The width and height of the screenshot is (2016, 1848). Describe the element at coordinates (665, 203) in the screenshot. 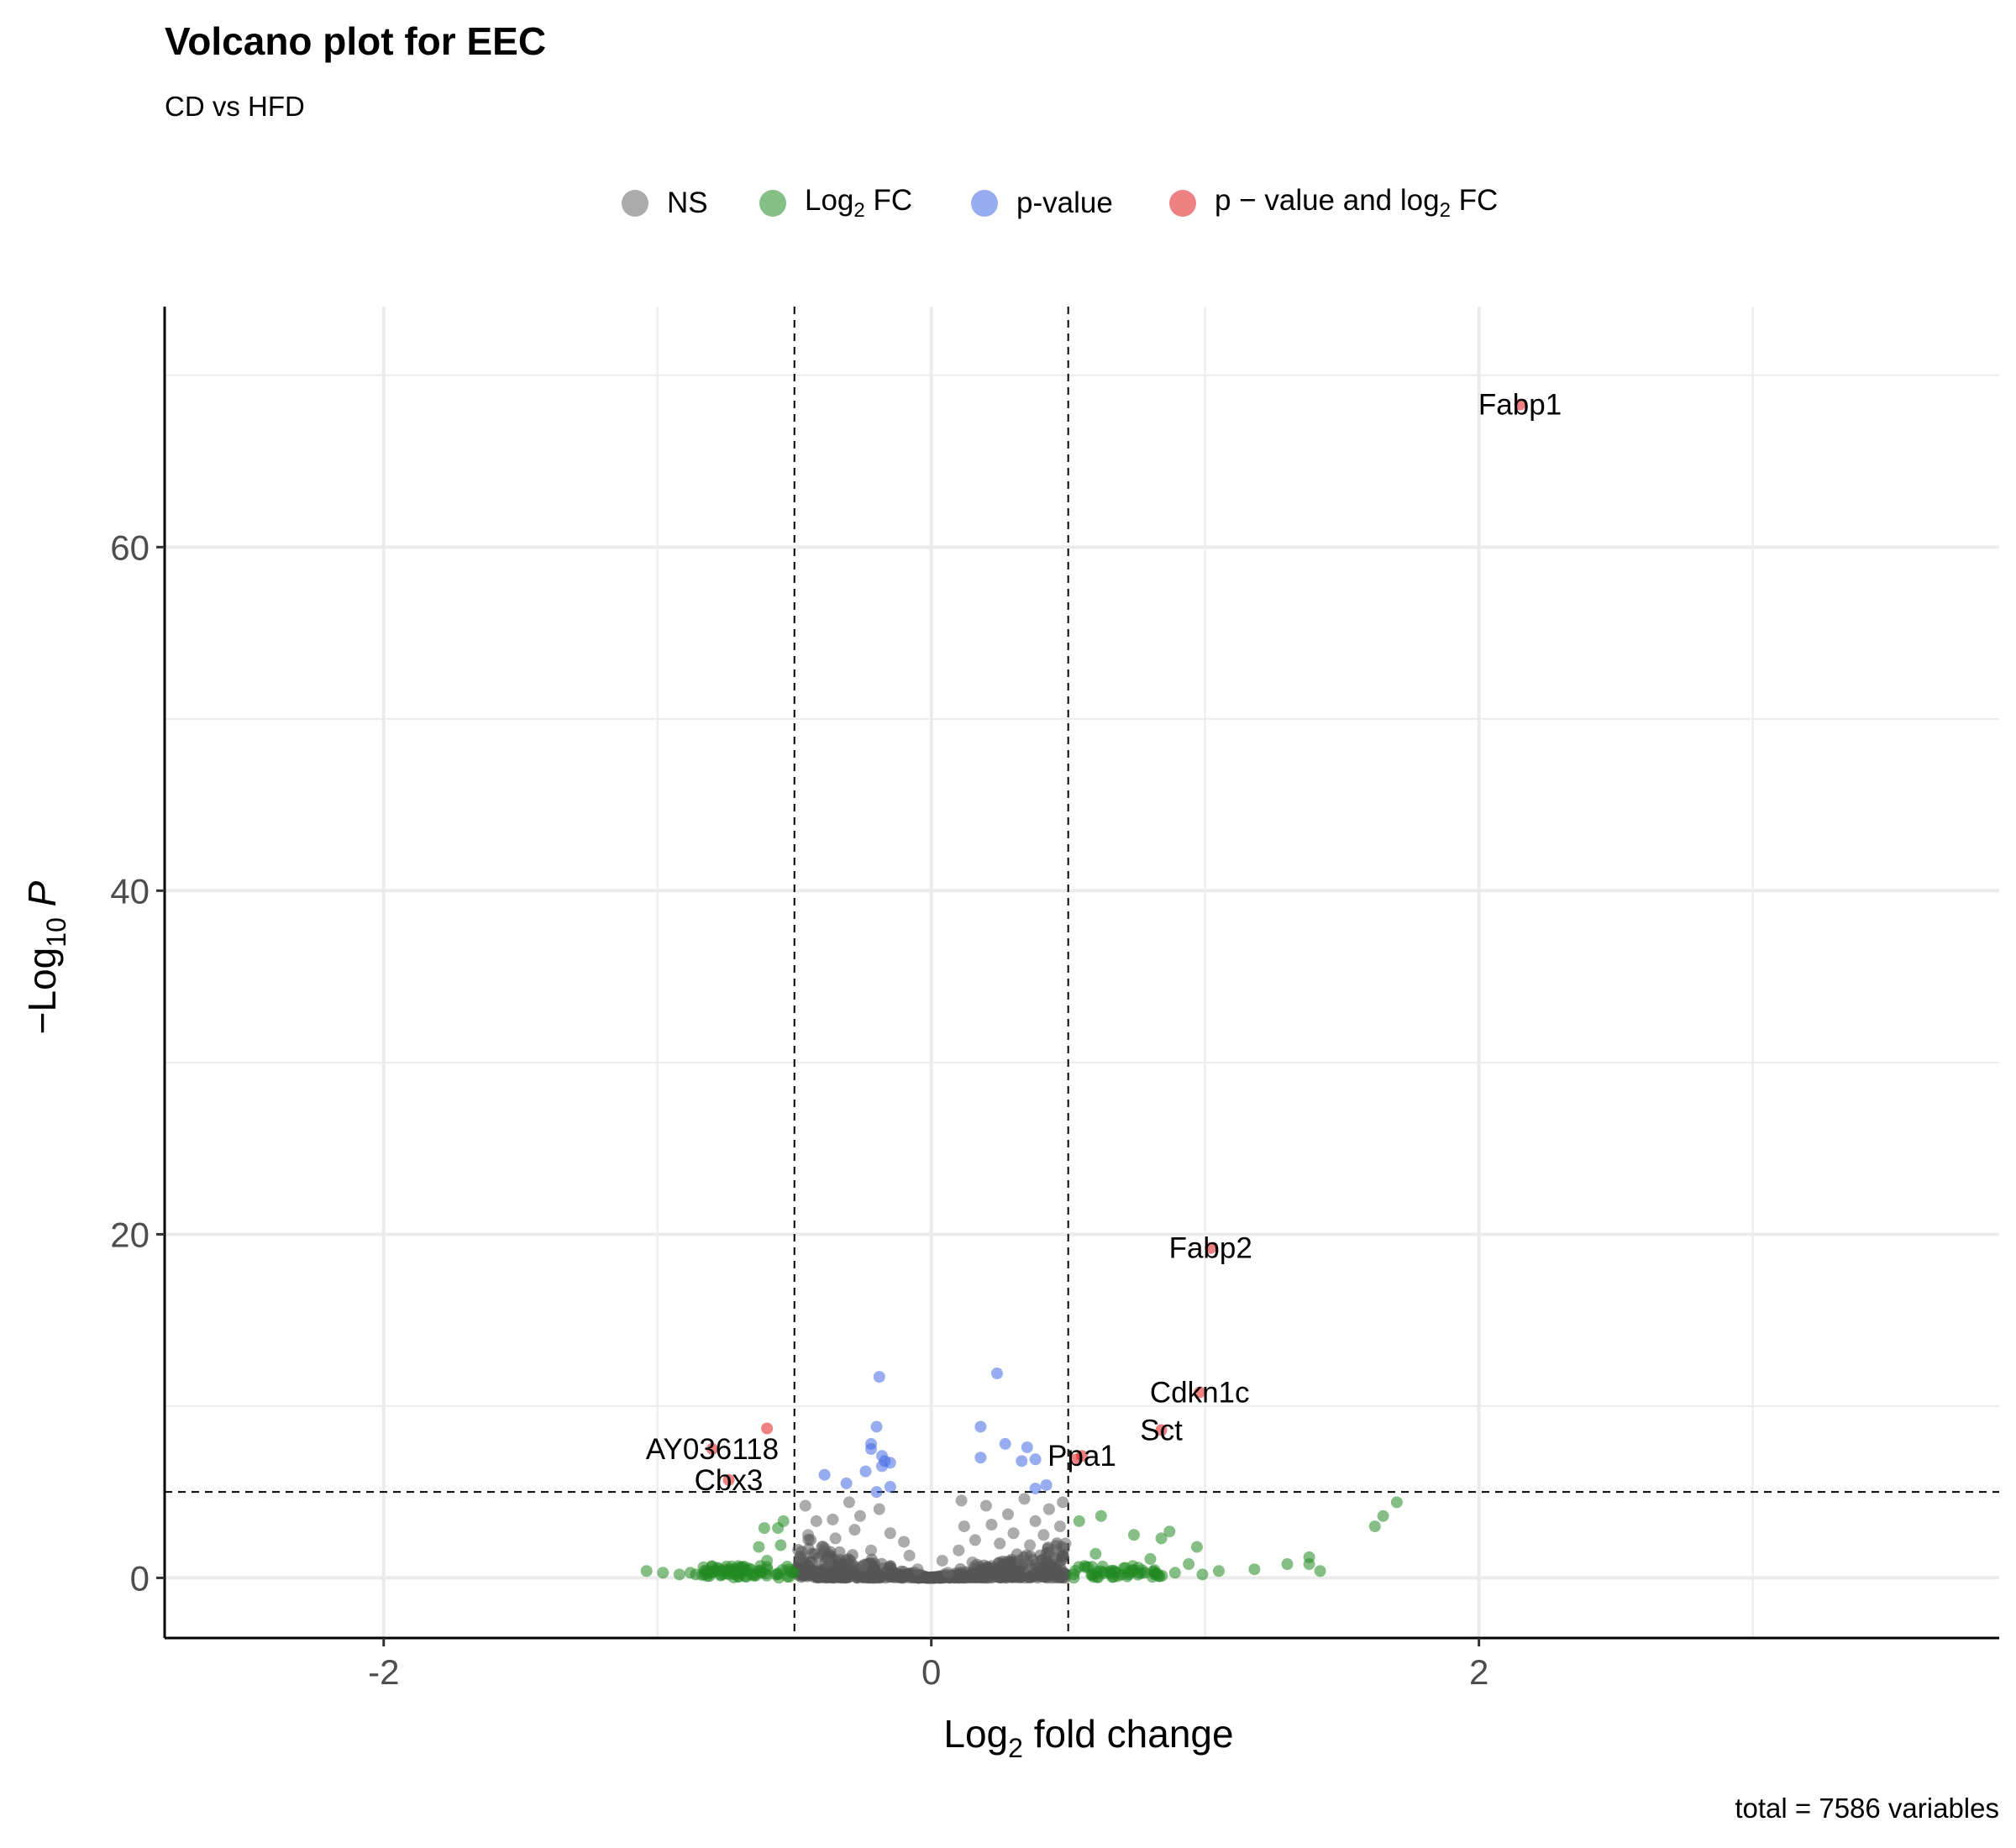

I see `legend-item-ns: NS` at that location.